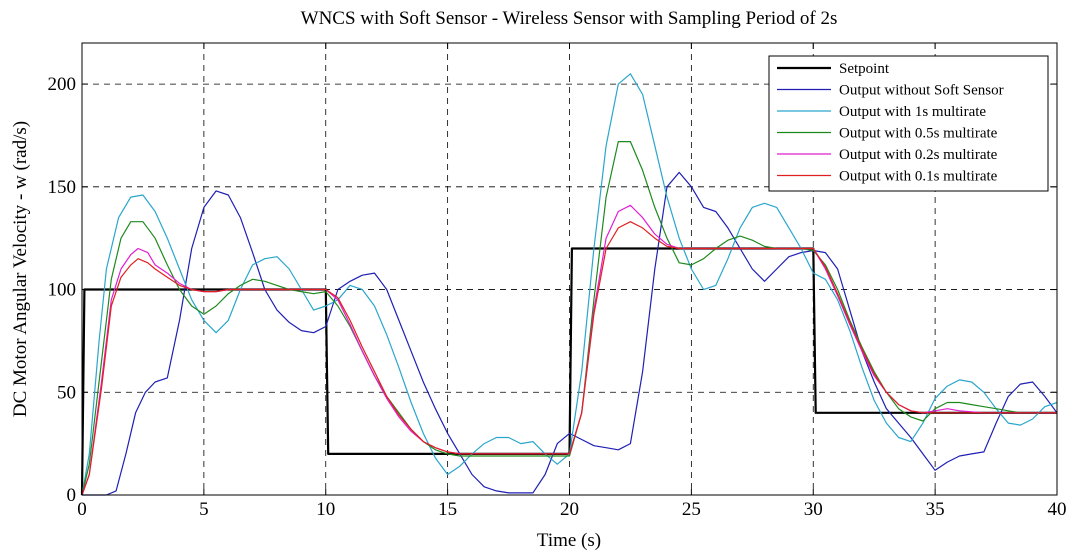 The image size is (1071, 554). I want to click on y-tick-label: 50, so click(66, 392).